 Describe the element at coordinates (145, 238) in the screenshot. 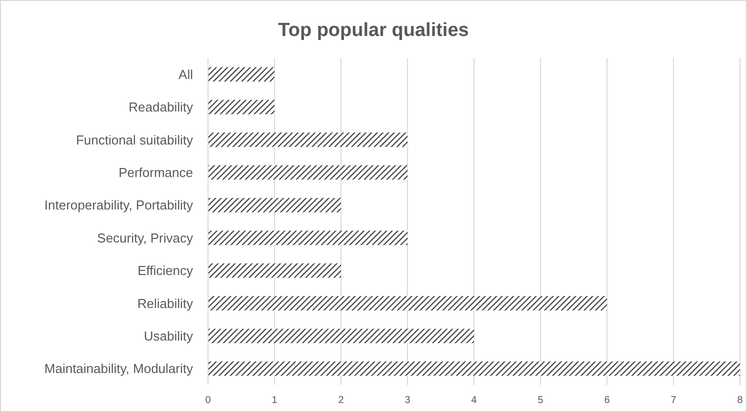

I see `y-tick-label: Security, Privacy` at that location.